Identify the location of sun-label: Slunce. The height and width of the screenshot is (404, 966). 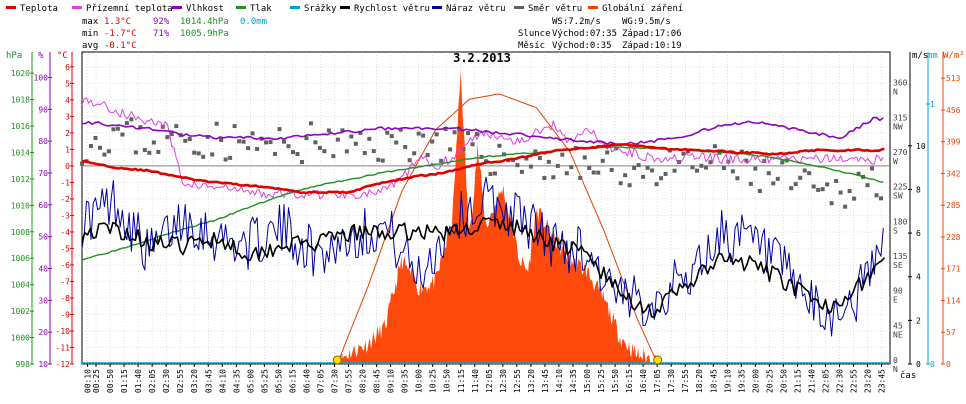
(534, 34).